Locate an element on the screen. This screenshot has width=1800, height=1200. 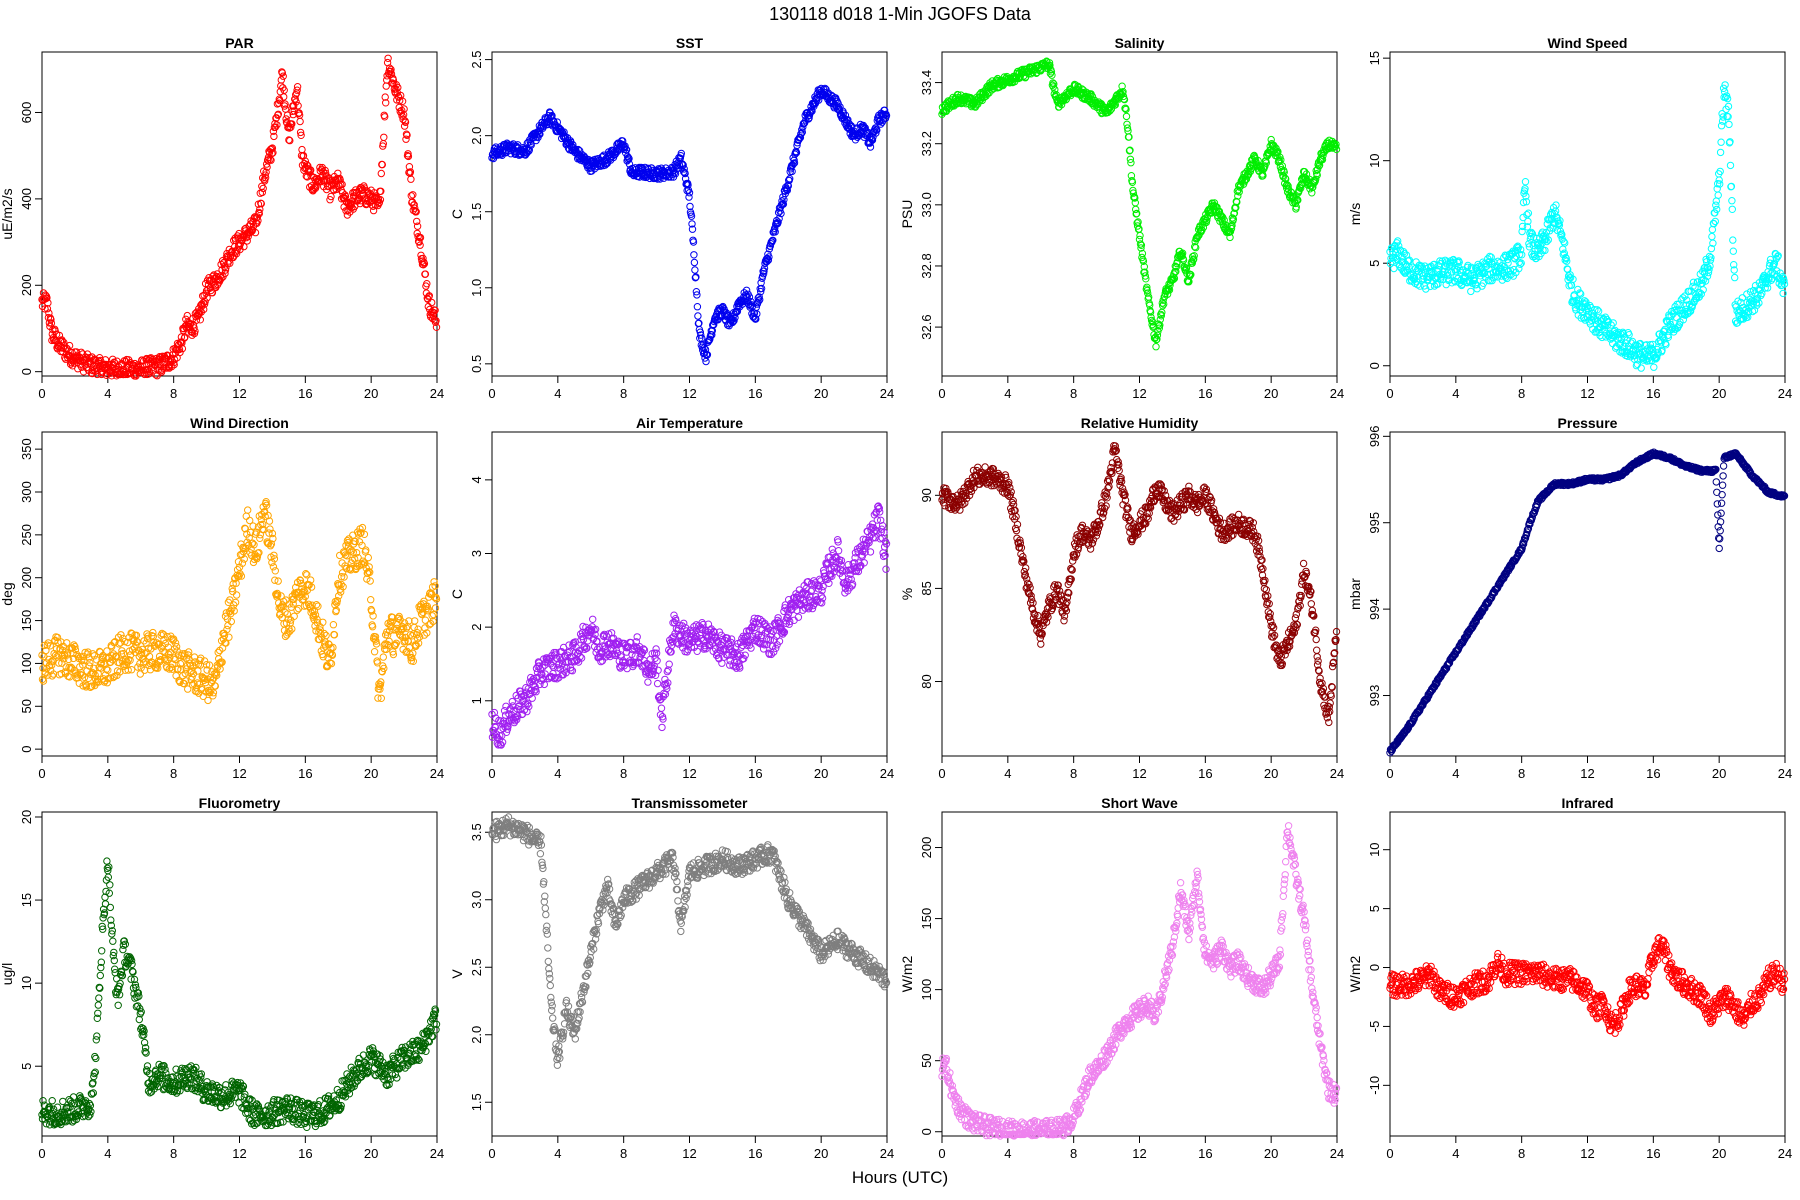
data-points is located at coordinates (689, 225).